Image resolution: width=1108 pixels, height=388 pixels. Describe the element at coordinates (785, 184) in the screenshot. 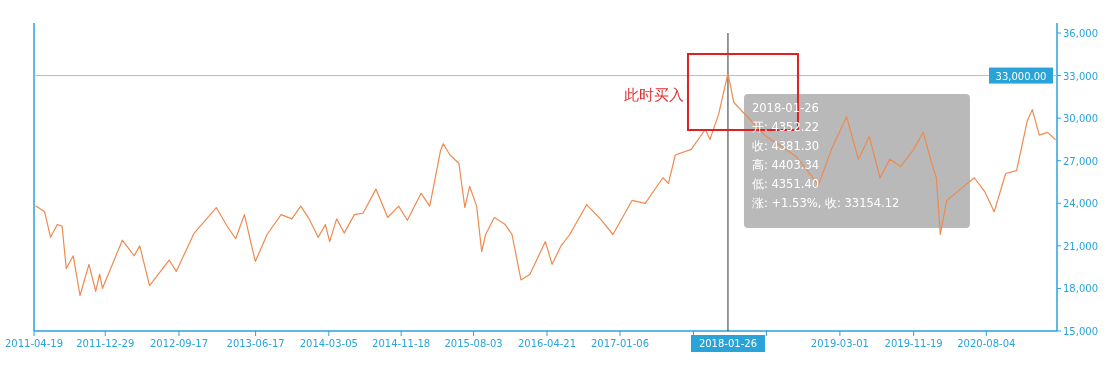

I see `annotation: 低: 4351.40` at that location.